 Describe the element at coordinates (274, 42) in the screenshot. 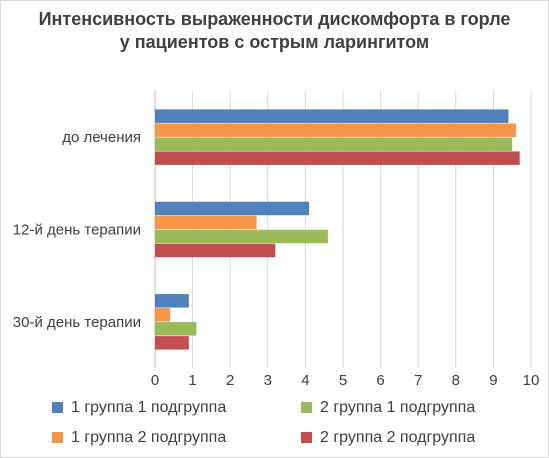

I see `chart-title-line-2: у пациентов с острым ларингитом` at that location.